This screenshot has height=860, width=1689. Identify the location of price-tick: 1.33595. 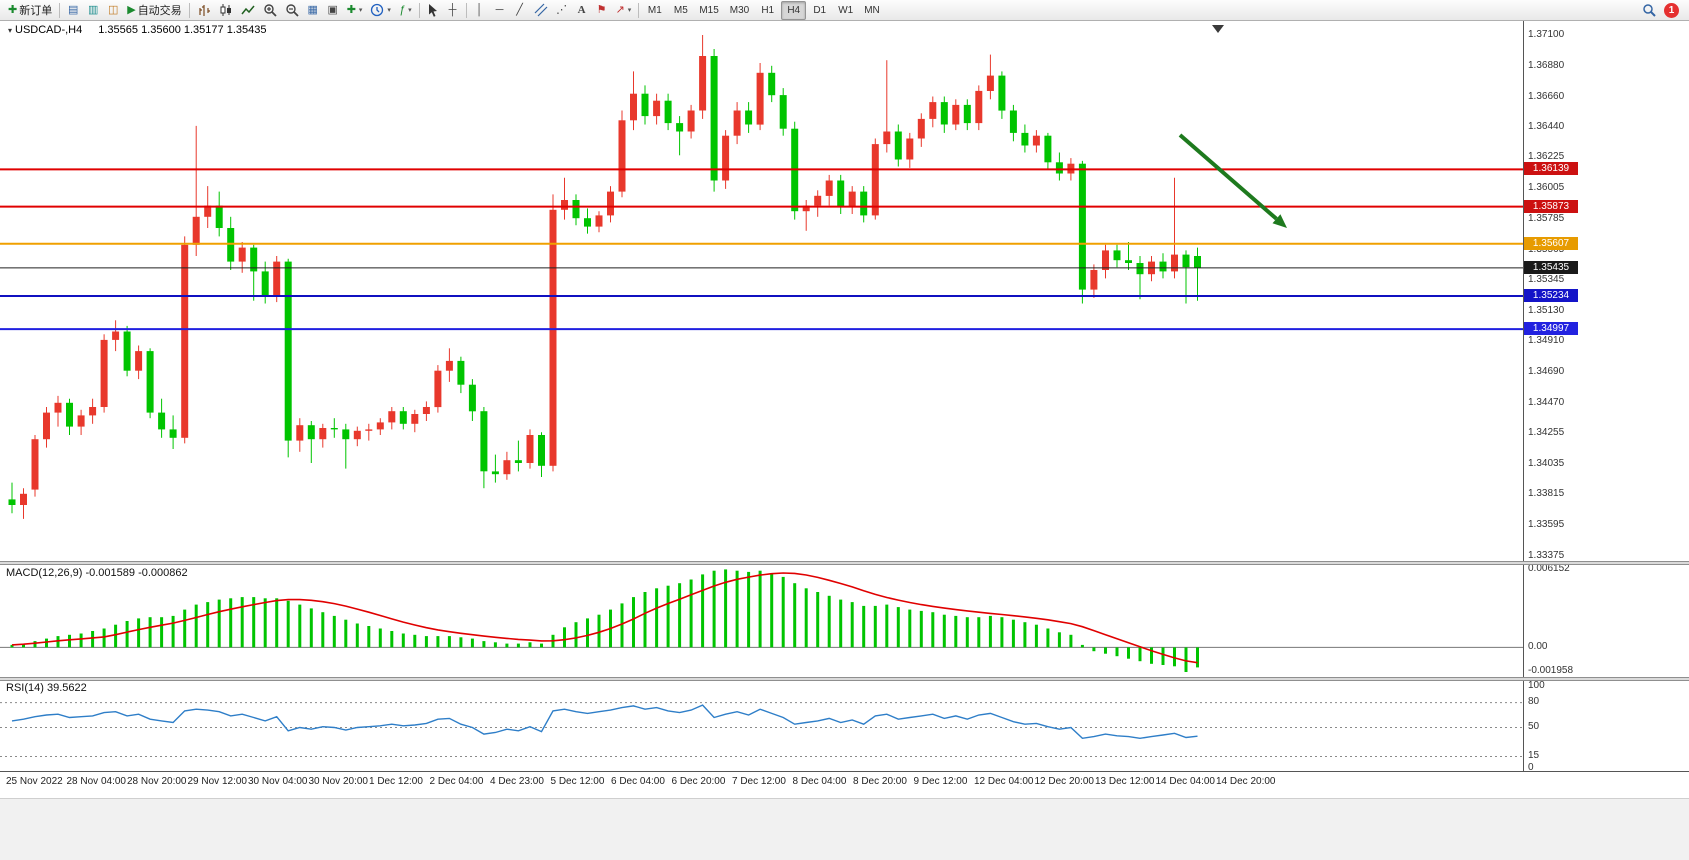
(1546, 525).